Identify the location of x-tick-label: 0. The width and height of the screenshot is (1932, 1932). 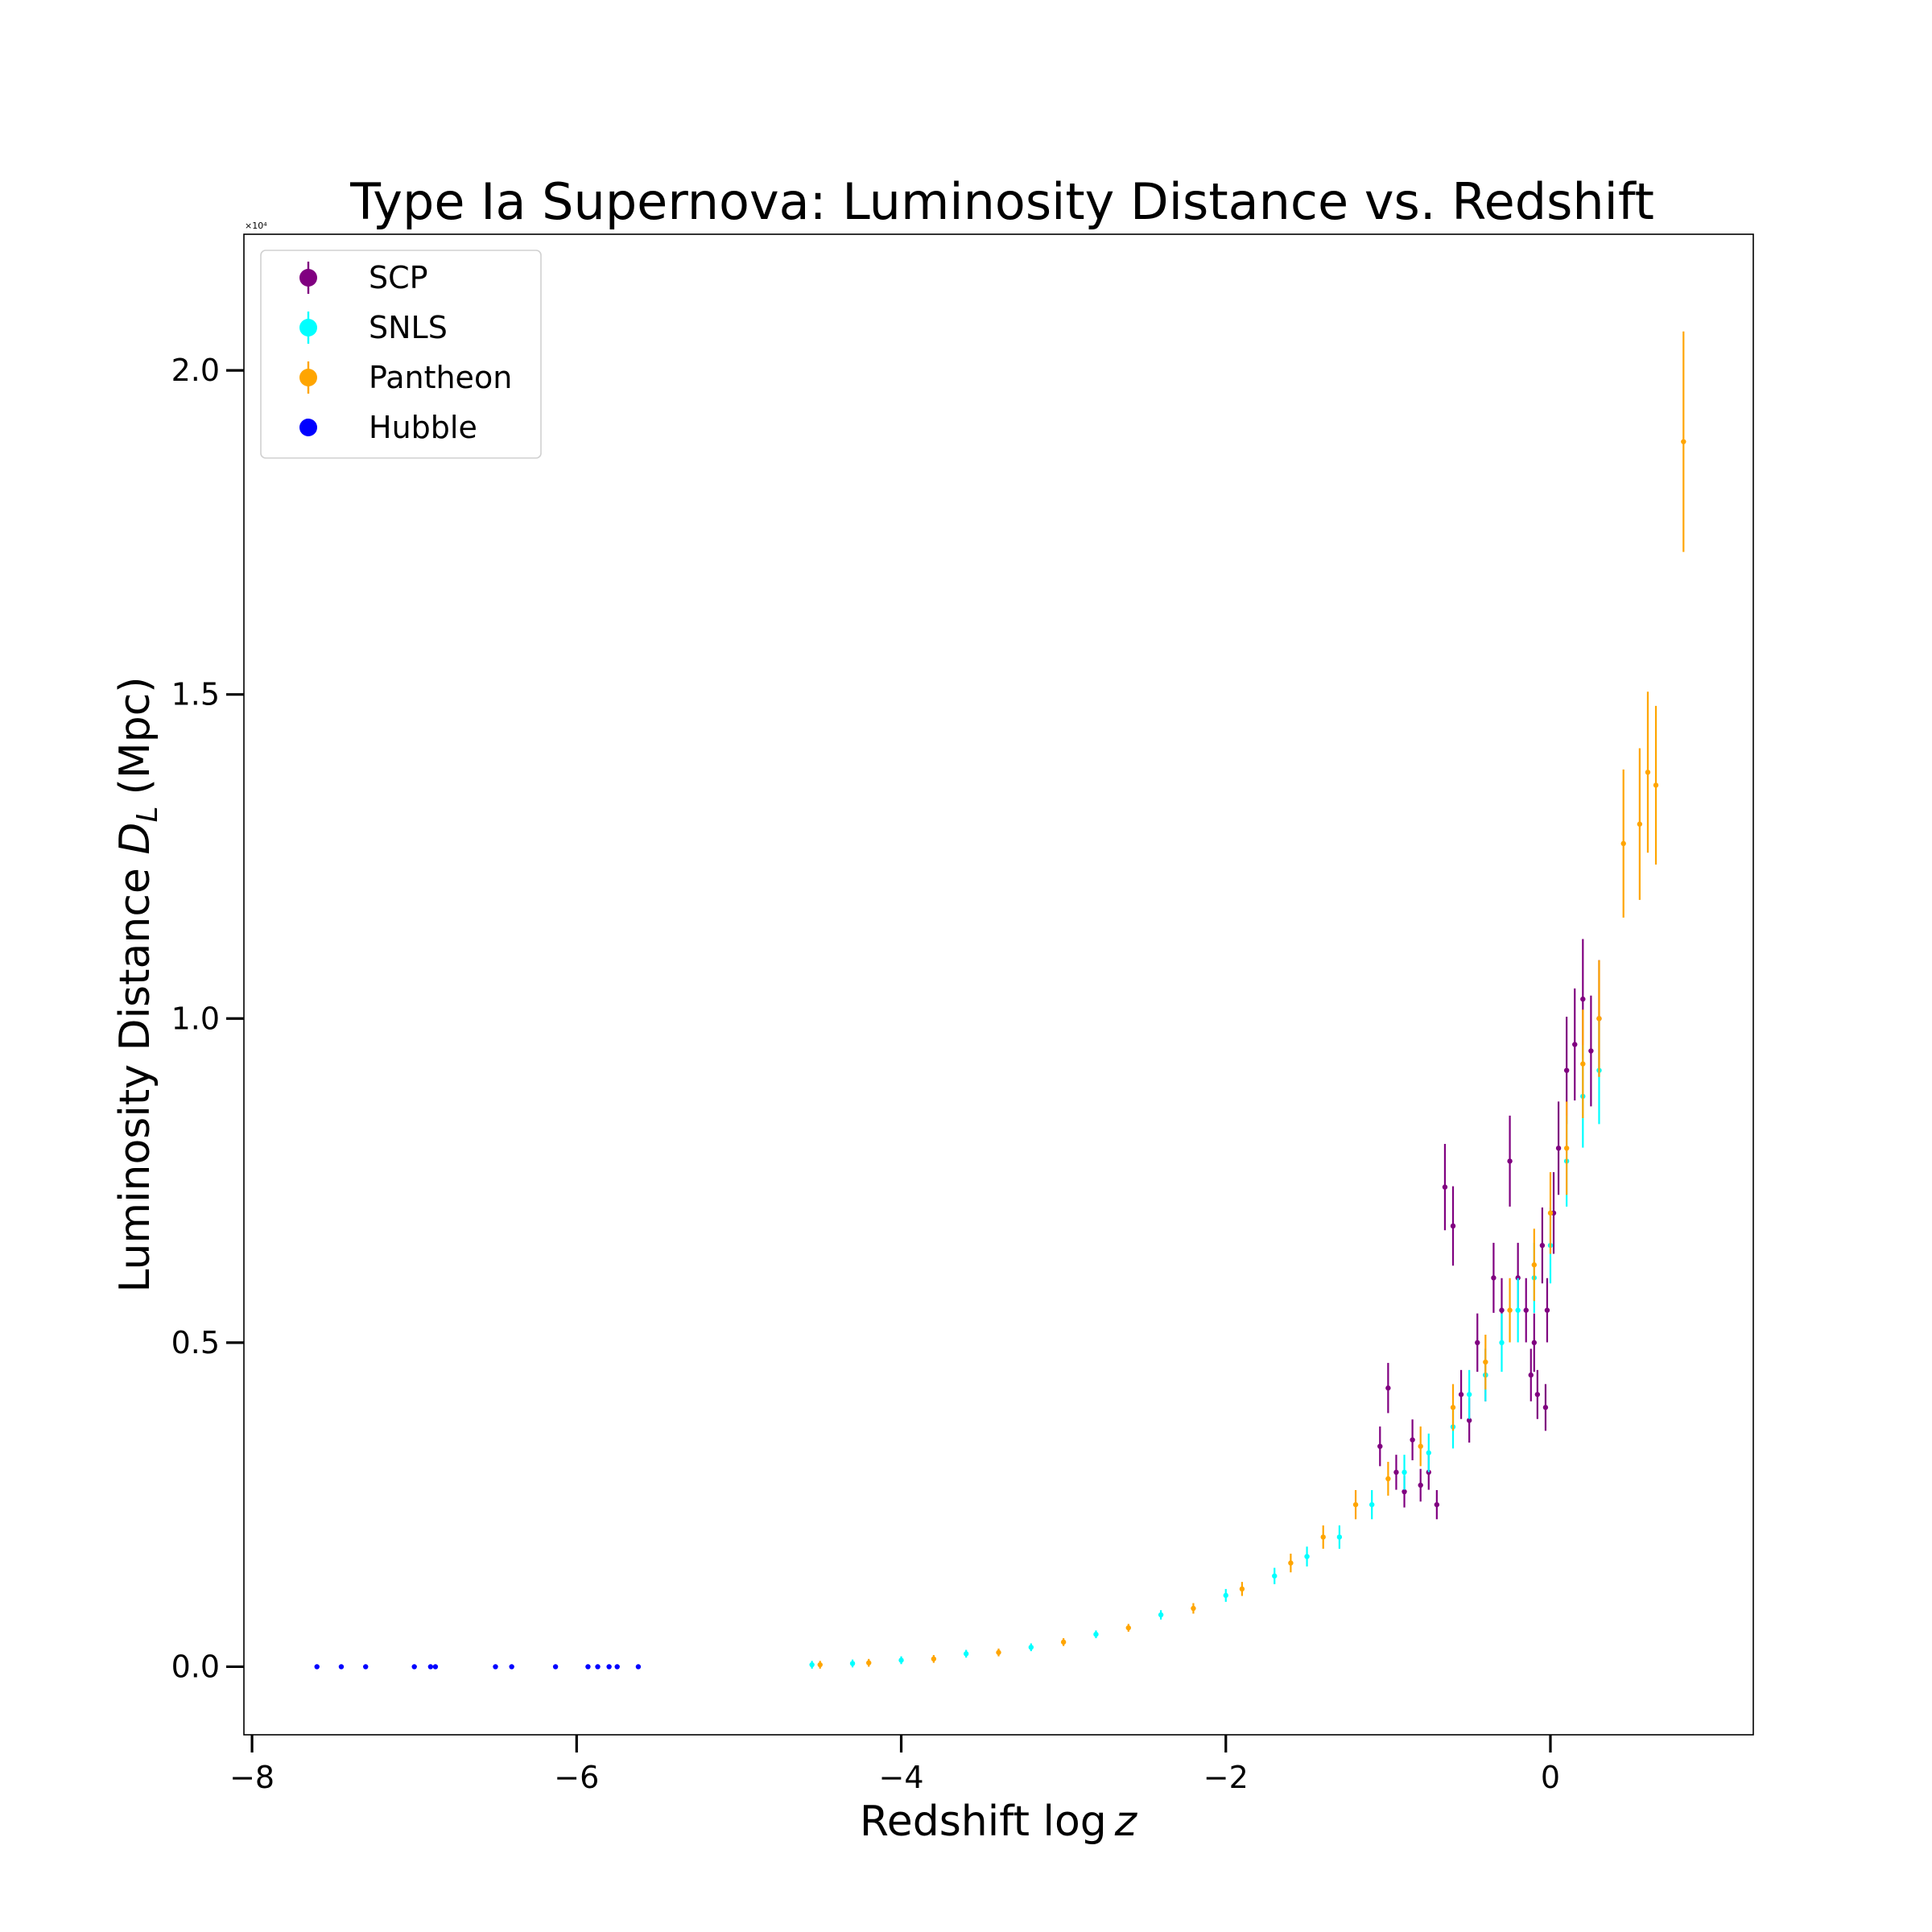
(1550, 1777).